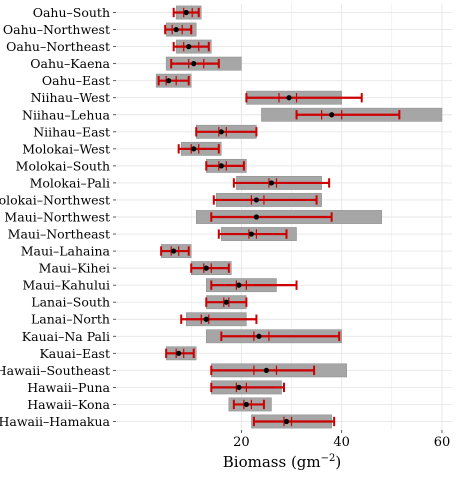  I want to click on y-tick-label: Maui–Lahaina, so click(66, 251).